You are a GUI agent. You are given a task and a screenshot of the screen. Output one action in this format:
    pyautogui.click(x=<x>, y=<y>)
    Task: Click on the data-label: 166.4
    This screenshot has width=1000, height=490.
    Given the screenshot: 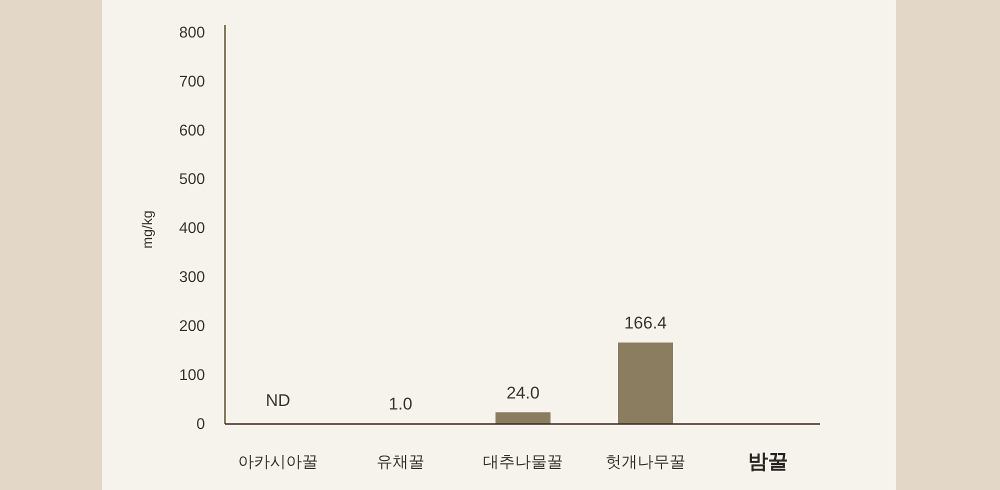 What is the action you would take?
    pyautogui.click(x=645, y=322)
    